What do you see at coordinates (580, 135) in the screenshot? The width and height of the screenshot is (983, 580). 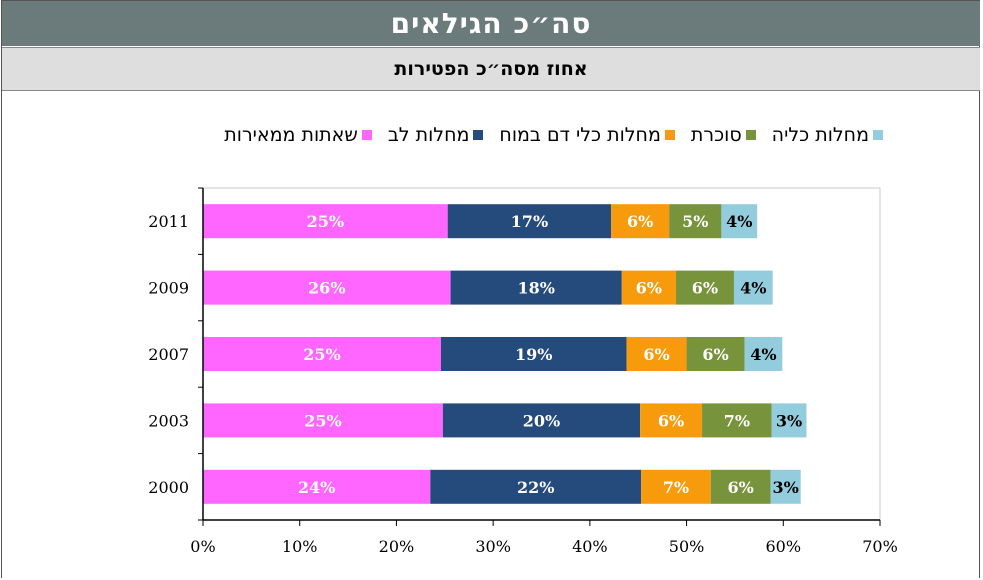 I see `legend-label: מחלות כלי דם במוח` at bounding box center [580, 135].